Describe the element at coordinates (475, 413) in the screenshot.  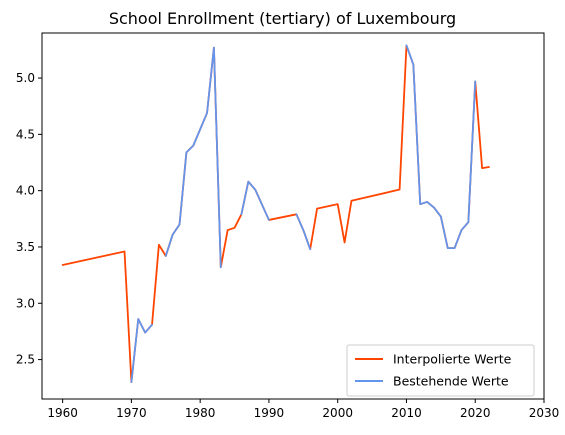
I see `x-tick-label: 2020` at that location.